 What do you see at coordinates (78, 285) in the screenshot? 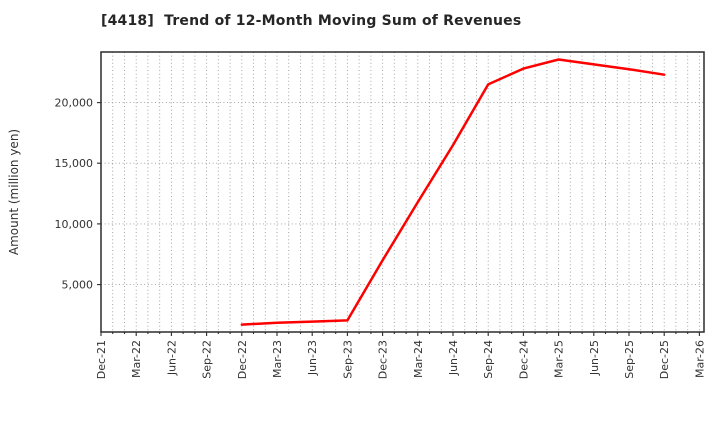
I see `y-tick-label: 5,000` at bounding box center [78, 285].